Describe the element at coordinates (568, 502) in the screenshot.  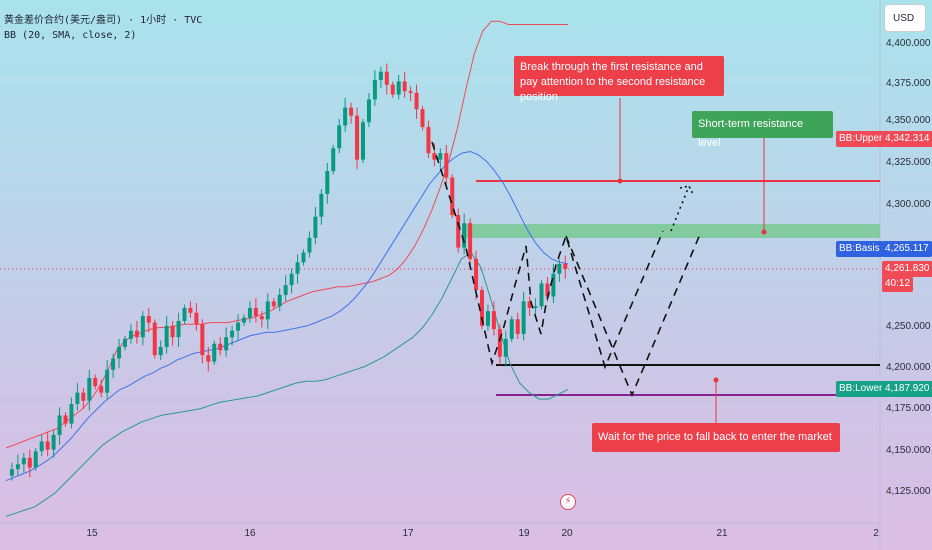
I see `flash-icon: ⚡` at that location.